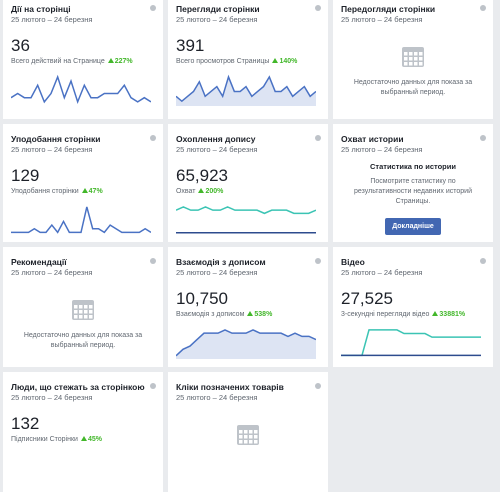 This screenshot has height=492, width=500. I want to click on change-percent: 538%, so click(263, 314).